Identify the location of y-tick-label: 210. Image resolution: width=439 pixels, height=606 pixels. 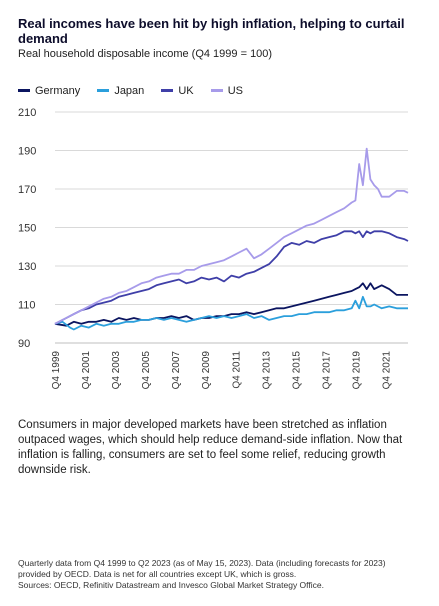
(27, 113).